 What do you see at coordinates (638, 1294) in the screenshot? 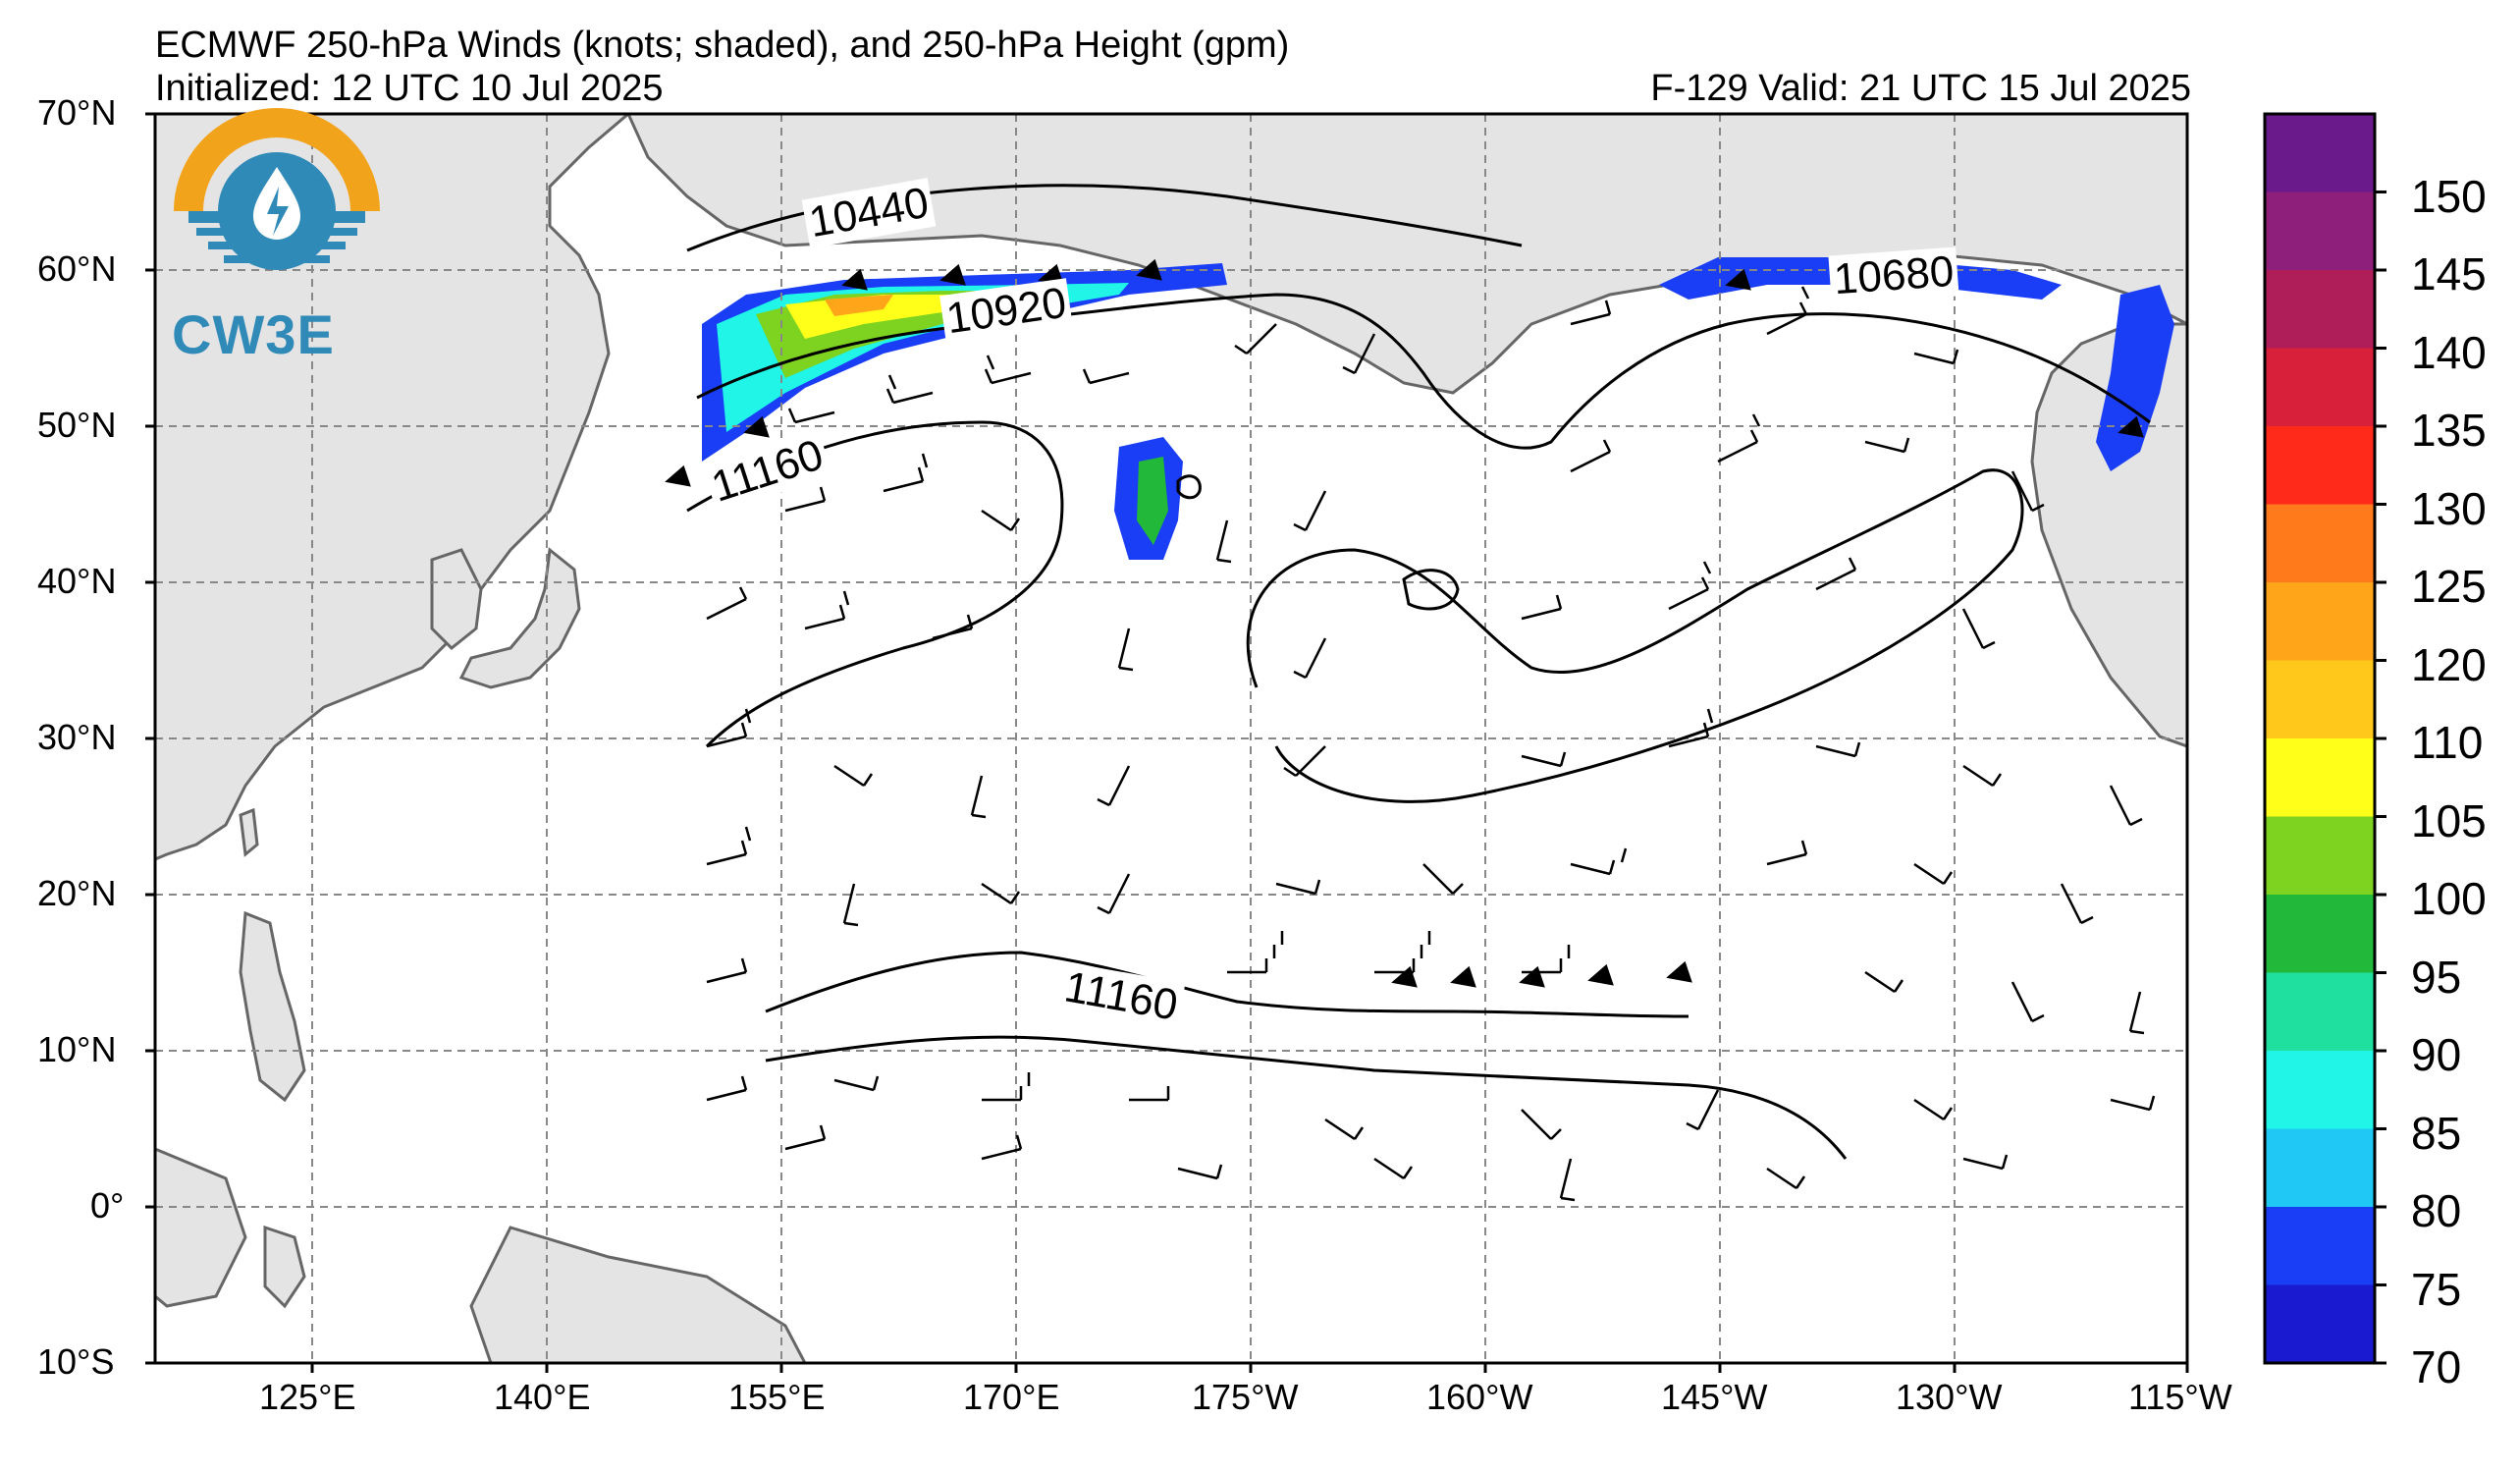
I see `land-new-guinea` at bounding box center [638, 1294].